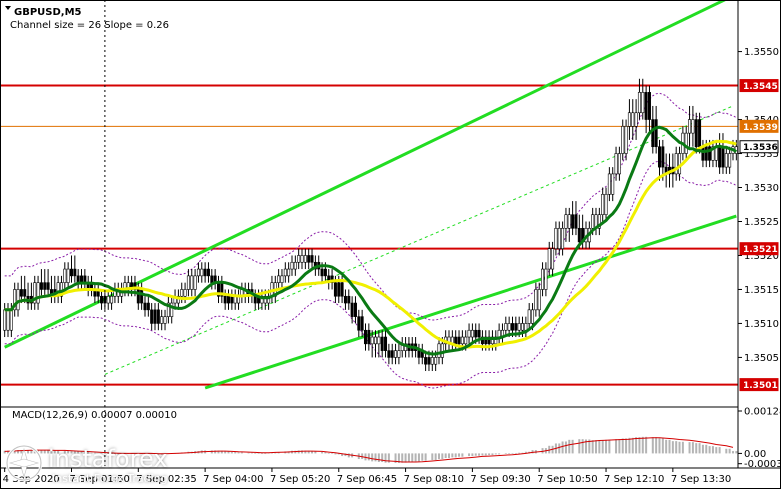  Describe the element at coordinates (761, 256) in the screenshot. I see `y-tick-label: 1.3520` at that location.